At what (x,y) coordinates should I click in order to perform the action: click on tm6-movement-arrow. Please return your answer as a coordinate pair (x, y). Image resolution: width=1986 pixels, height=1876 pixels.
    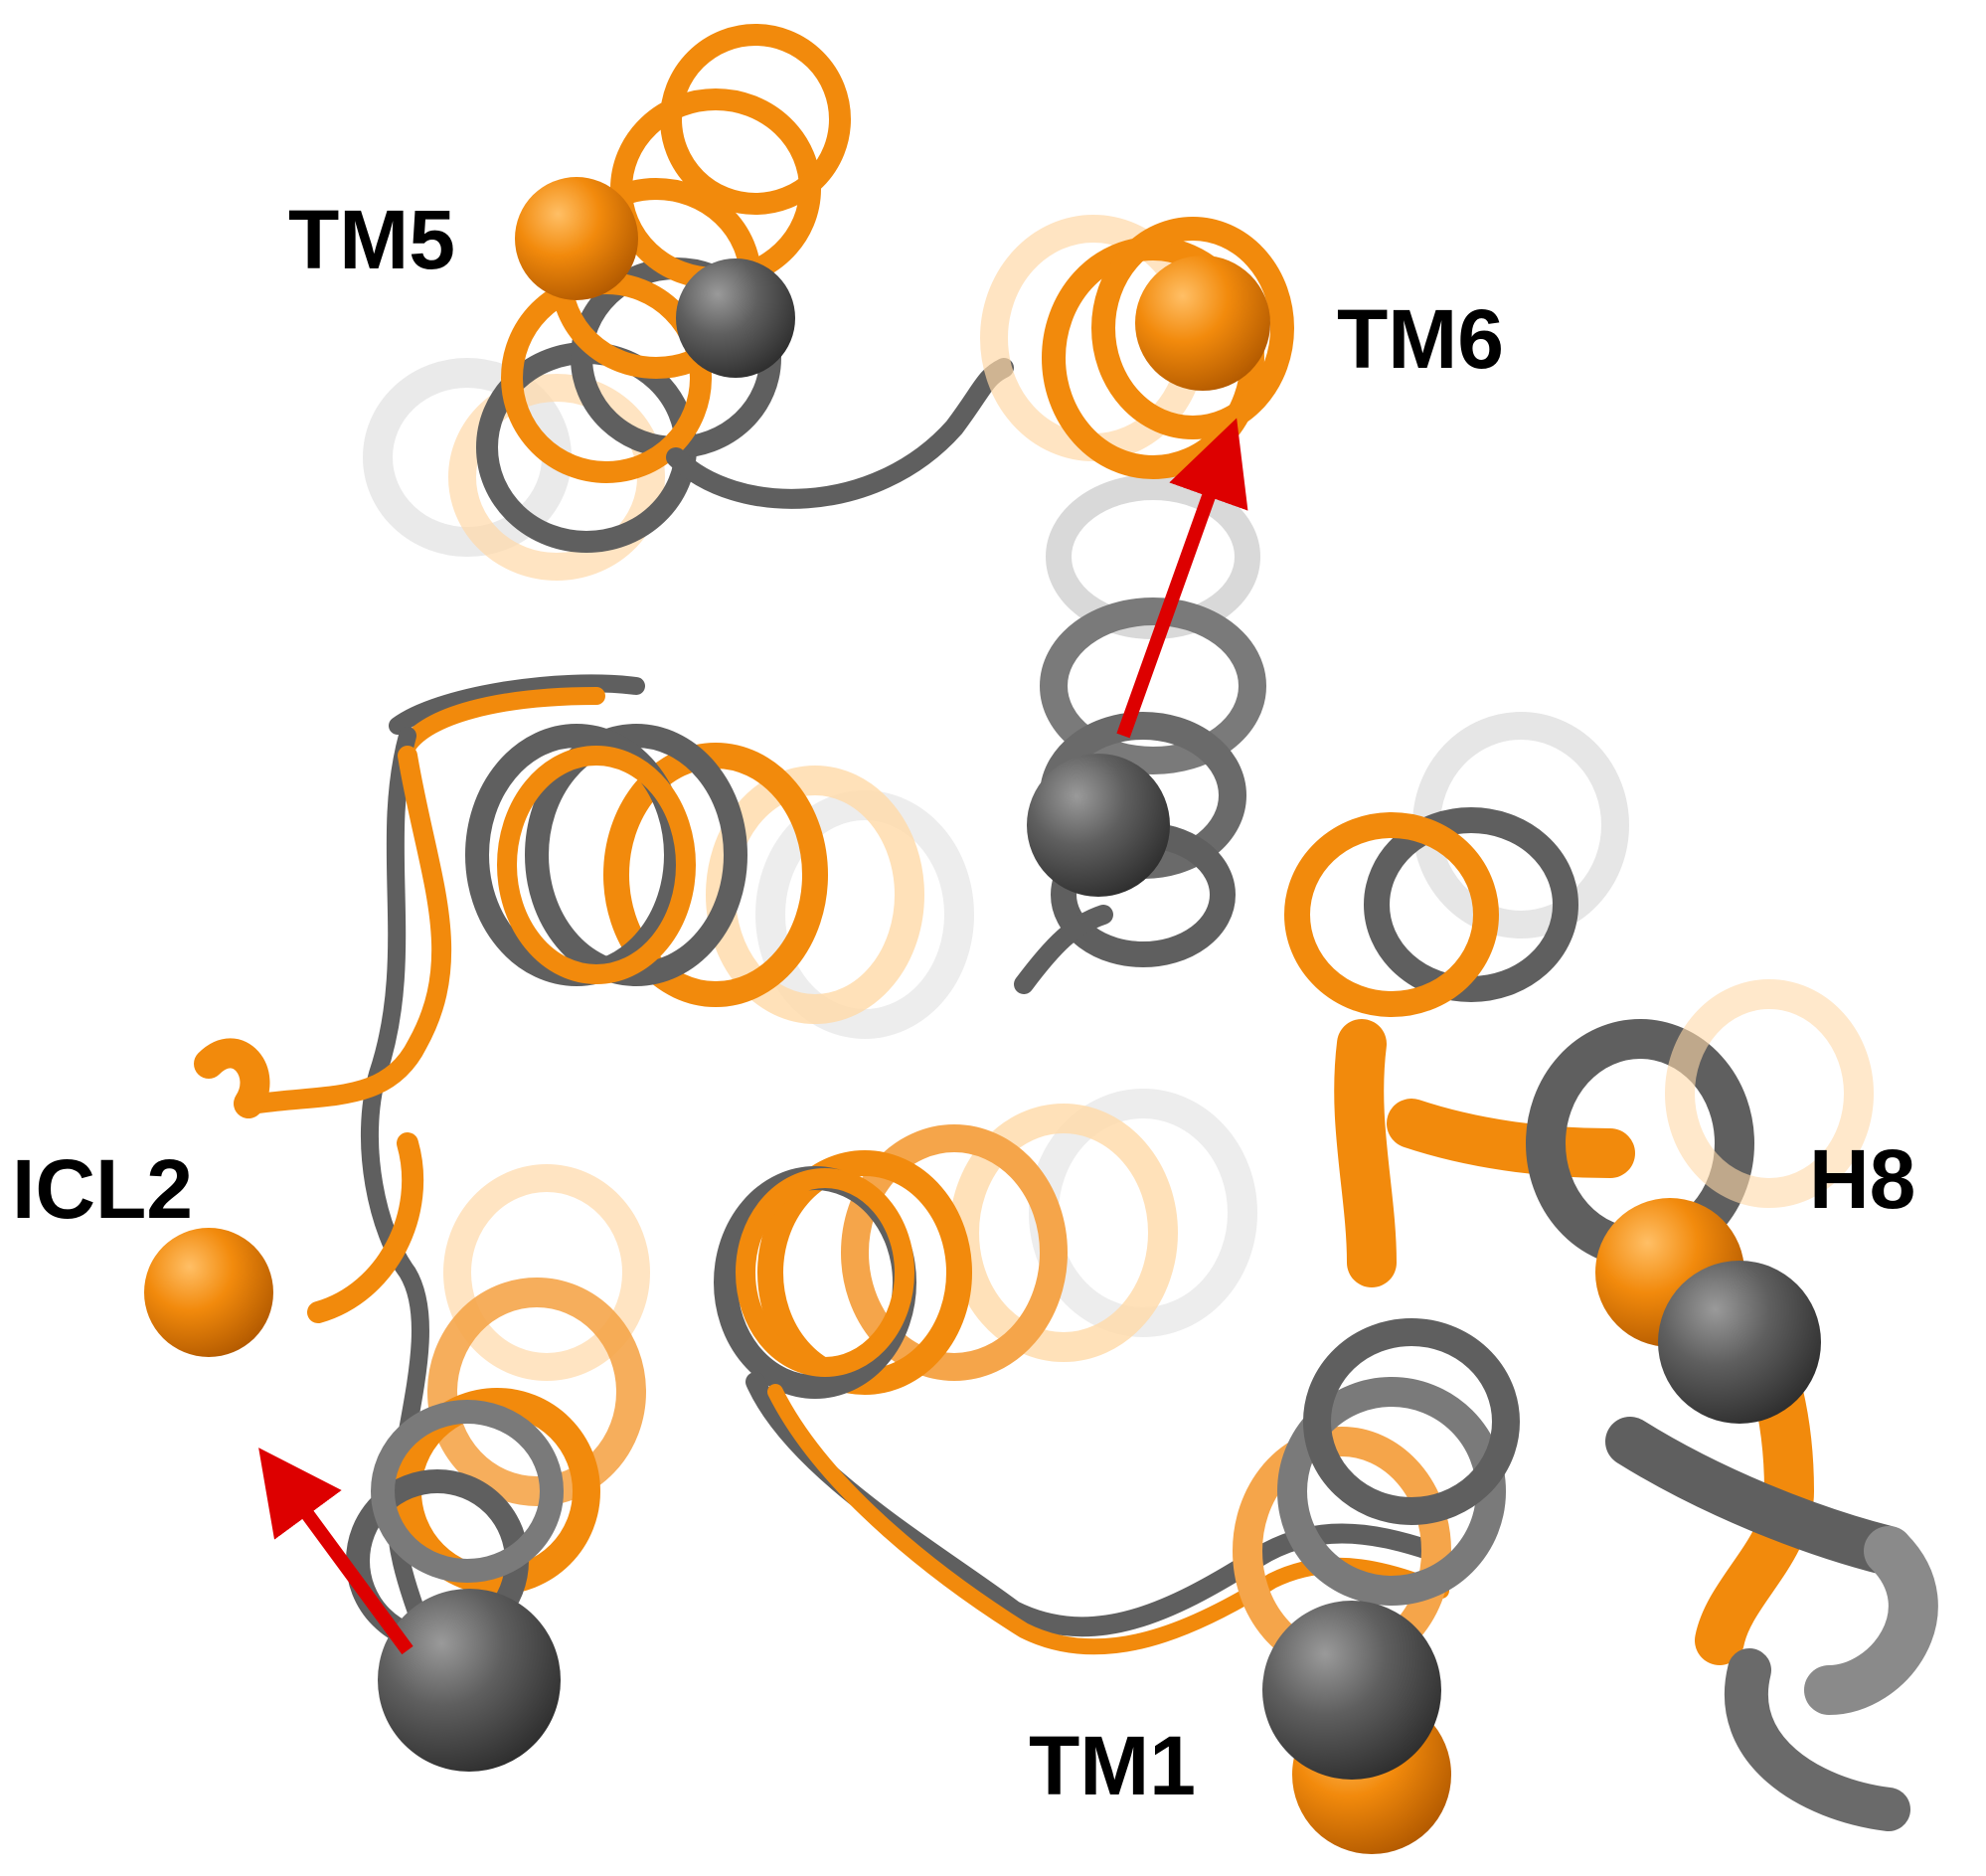
    Looking at the image, I should click on (1182, 578).